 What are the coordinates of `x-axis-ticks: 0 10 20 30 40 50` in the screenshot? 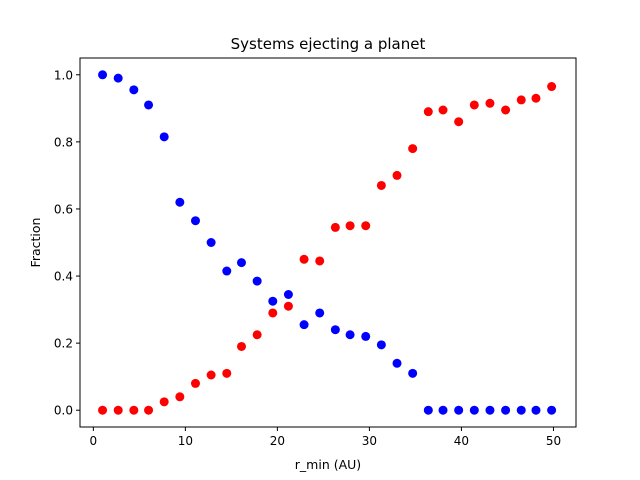 It's located at (325, 437).